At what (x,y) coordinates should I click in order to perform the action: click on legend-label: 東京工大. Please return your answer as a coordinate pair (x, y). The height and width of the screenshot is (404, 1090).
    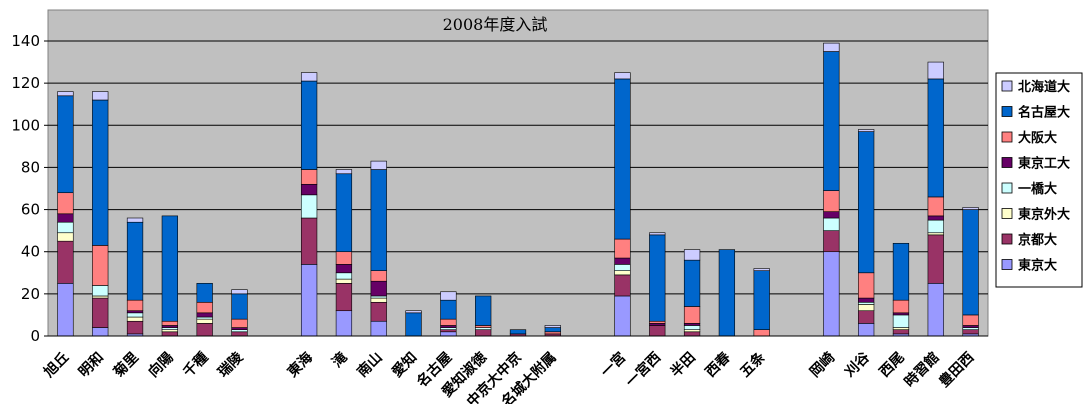
    Looking at the image, I should click on (1044, 164).